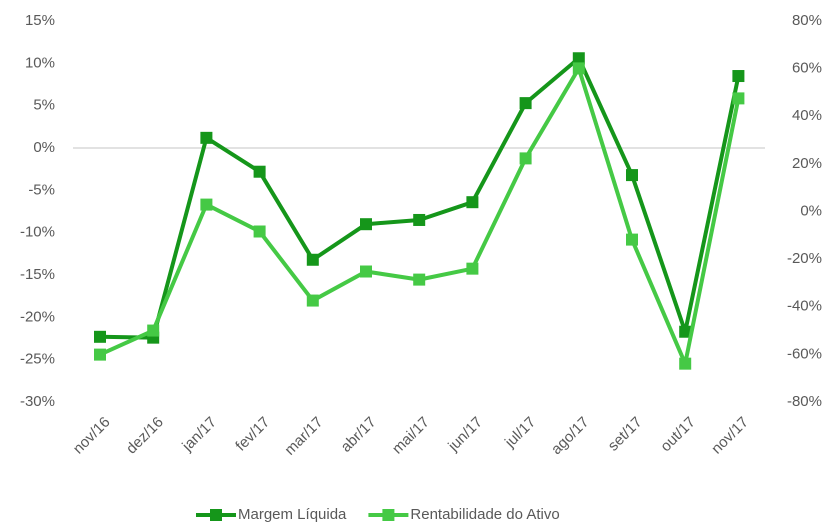  What do you see at coordinates (570, 436) in the screenshot?
I see `x-tick-label: ago/17` at bounding box center [570, 436].